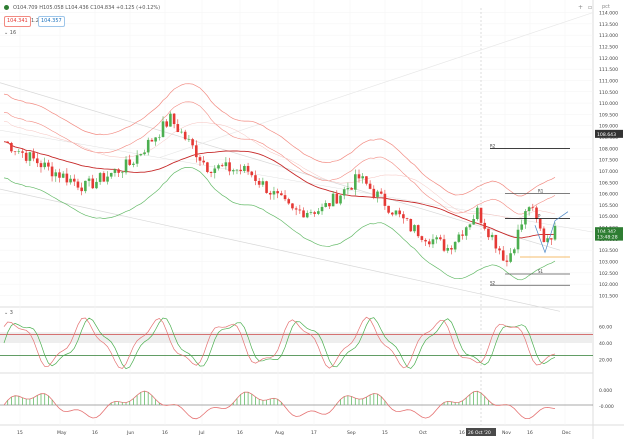  What do you see at coordinates (493, 145) in the screenshot?
I see `pivot-label: R2` at bounding box center [493, 145].